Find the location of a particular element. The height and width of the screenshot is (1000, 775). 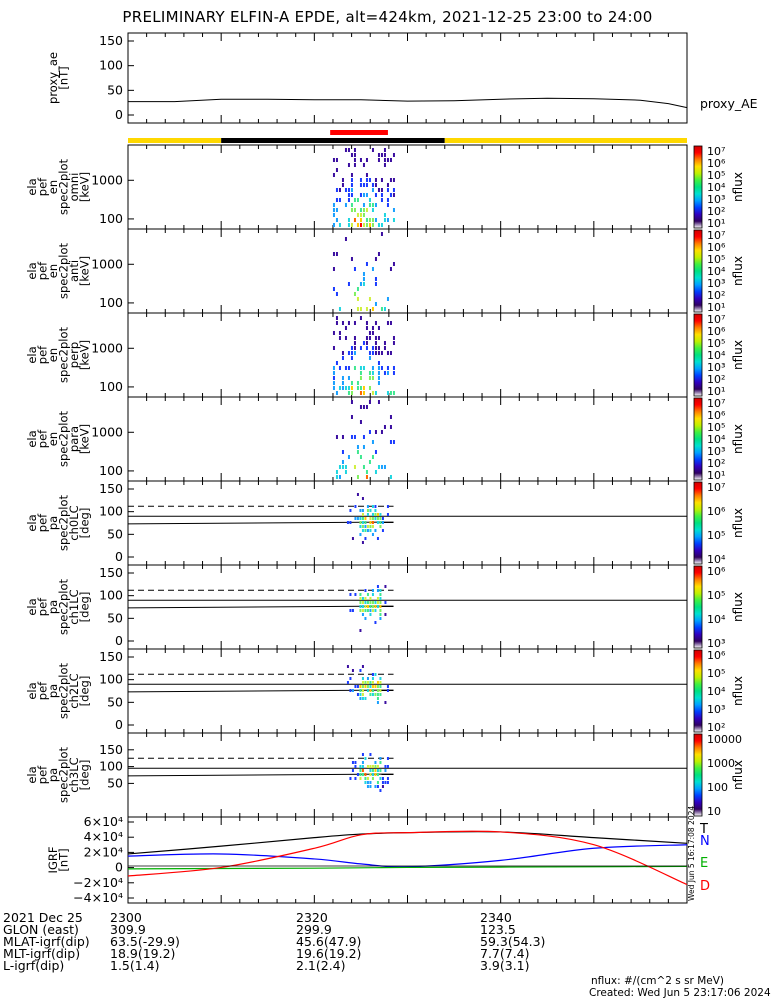

y-axis-label-line: [keV] is located at coordinates (84, 439).